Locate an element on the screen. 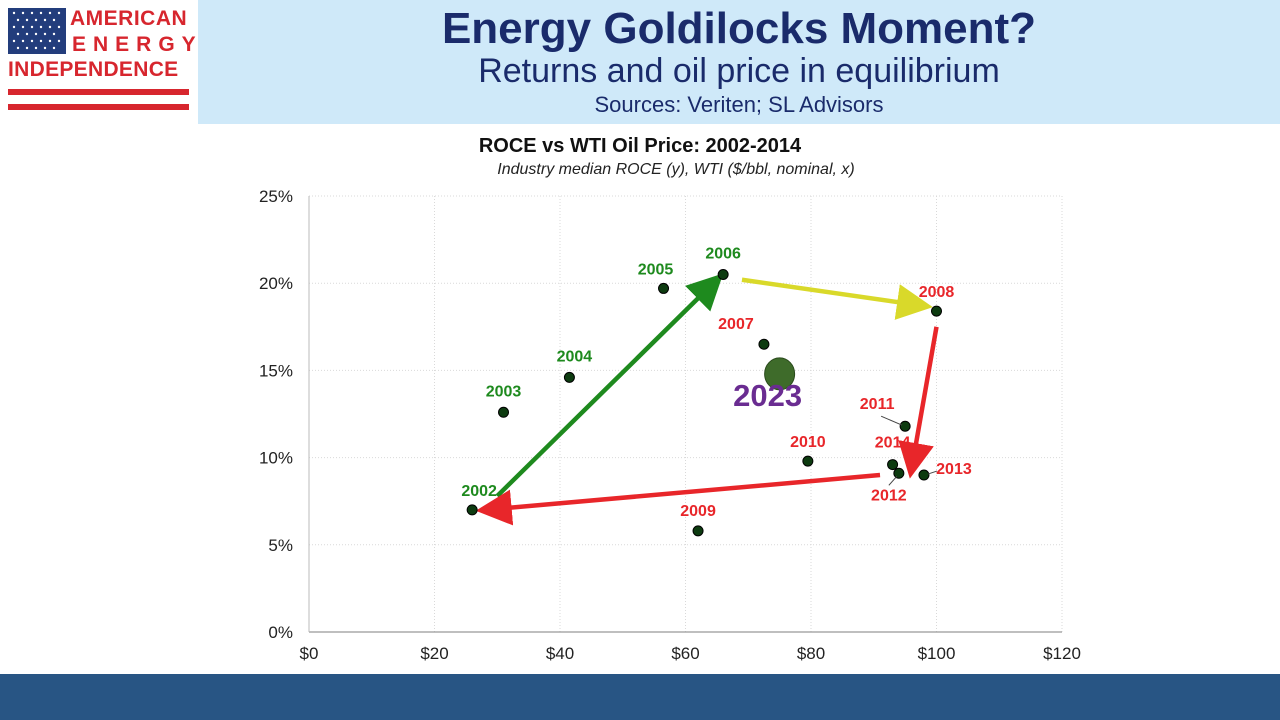  point-label: 2004 is located at coordinates (575, 356).